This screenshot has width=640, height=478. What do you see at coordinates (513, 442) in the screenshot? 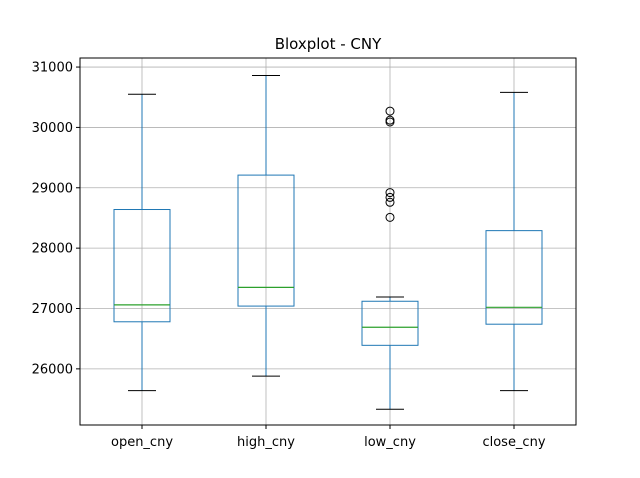
I see `x-tick-label: close_cny` at bounding box center [513, 442].